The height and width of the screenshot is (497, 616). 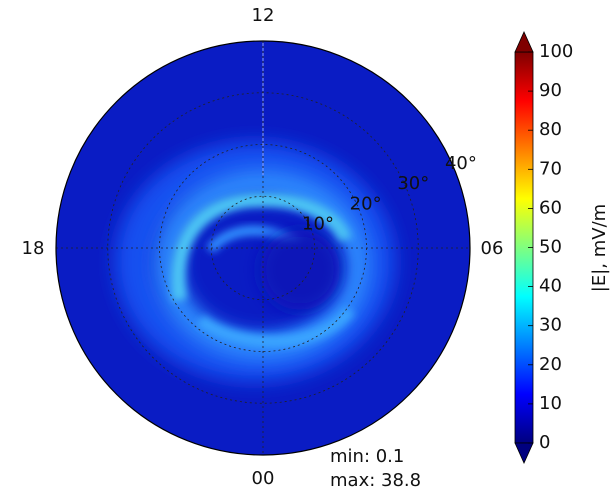 What do you see at coordinates (375, 480) in the screenshot?
I see `annotation: max: 38.8` at bounding box center [375, 480].